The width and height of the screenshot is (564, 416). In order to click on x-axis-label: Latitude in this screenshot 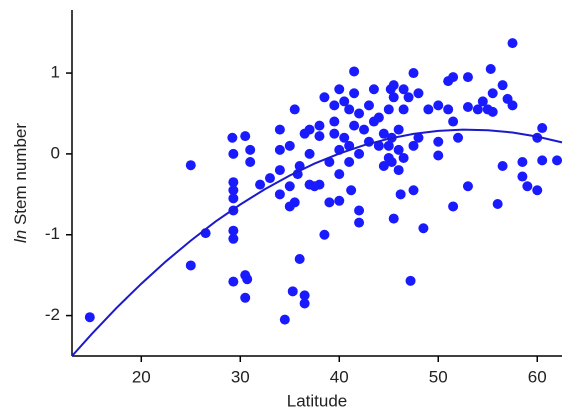, I will do `click(317, 400)`.